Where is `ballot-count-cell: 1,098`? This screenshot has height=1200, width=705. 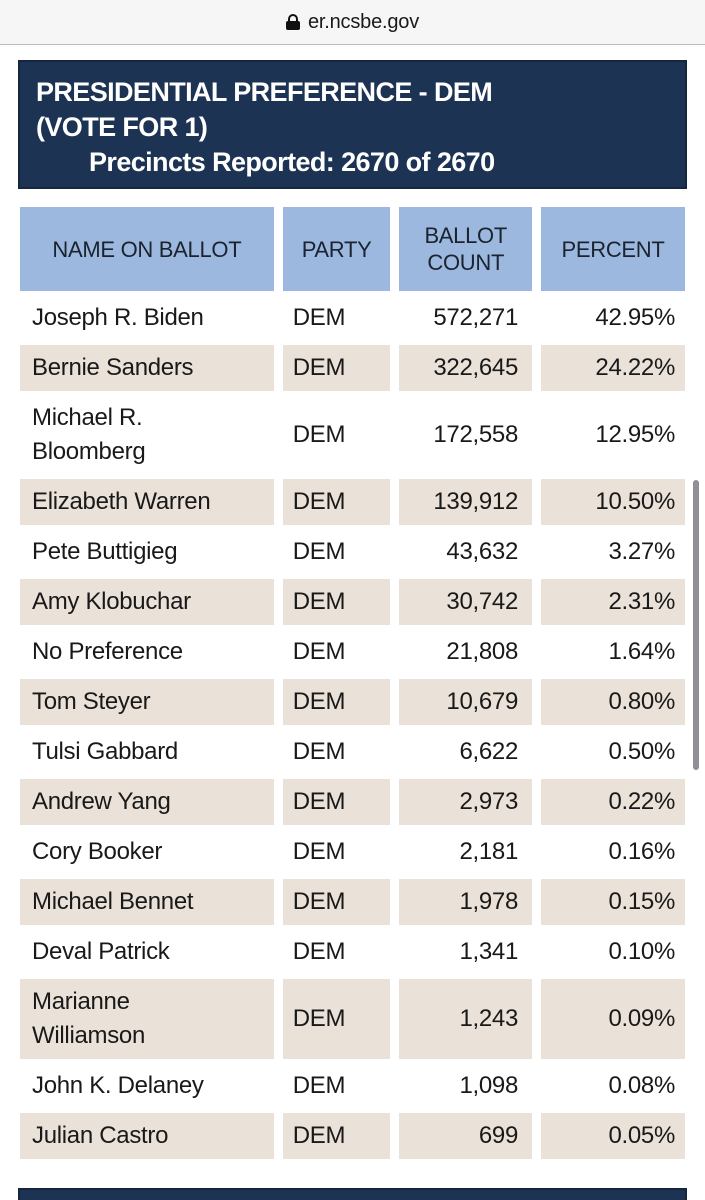
ballot-count-cell: 1,098 is located at coordinates (466, 1086).